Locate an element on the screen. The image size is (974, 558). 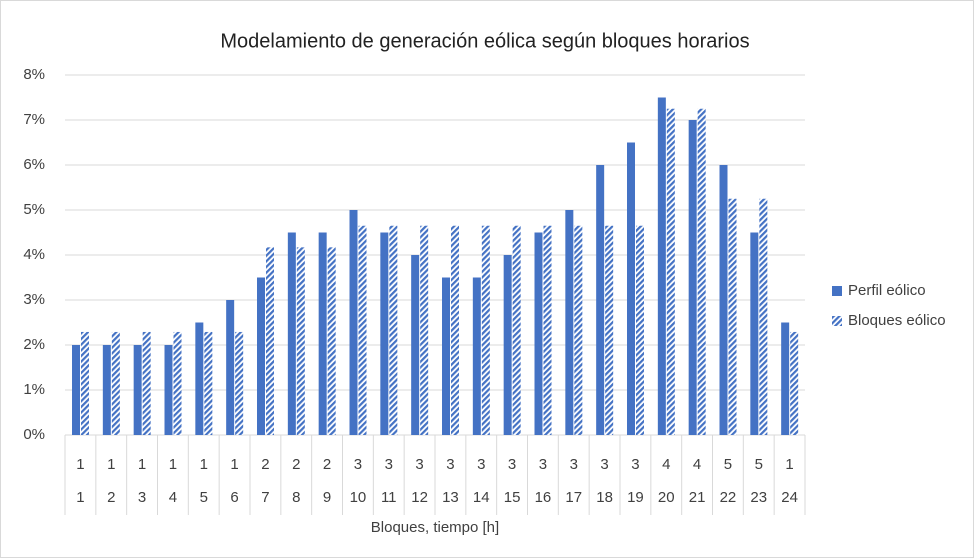
y-tick-label: 3% is located at coordinates (34, 299).